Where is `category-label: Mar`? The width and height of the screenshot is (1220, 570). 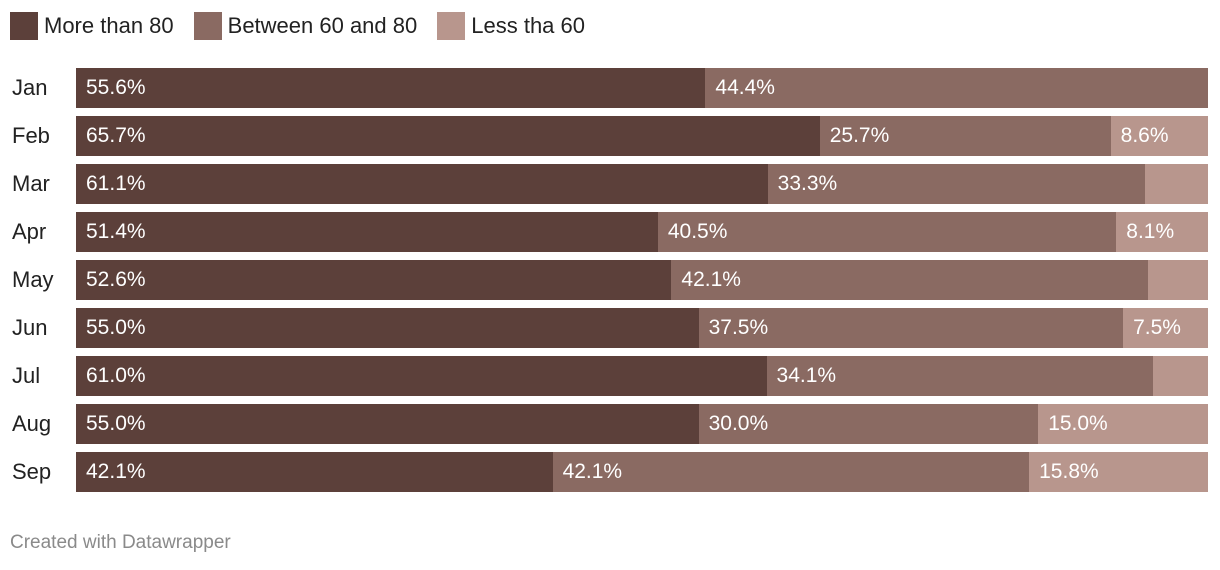 category-label: Mar is located at coordinates (31, 183).